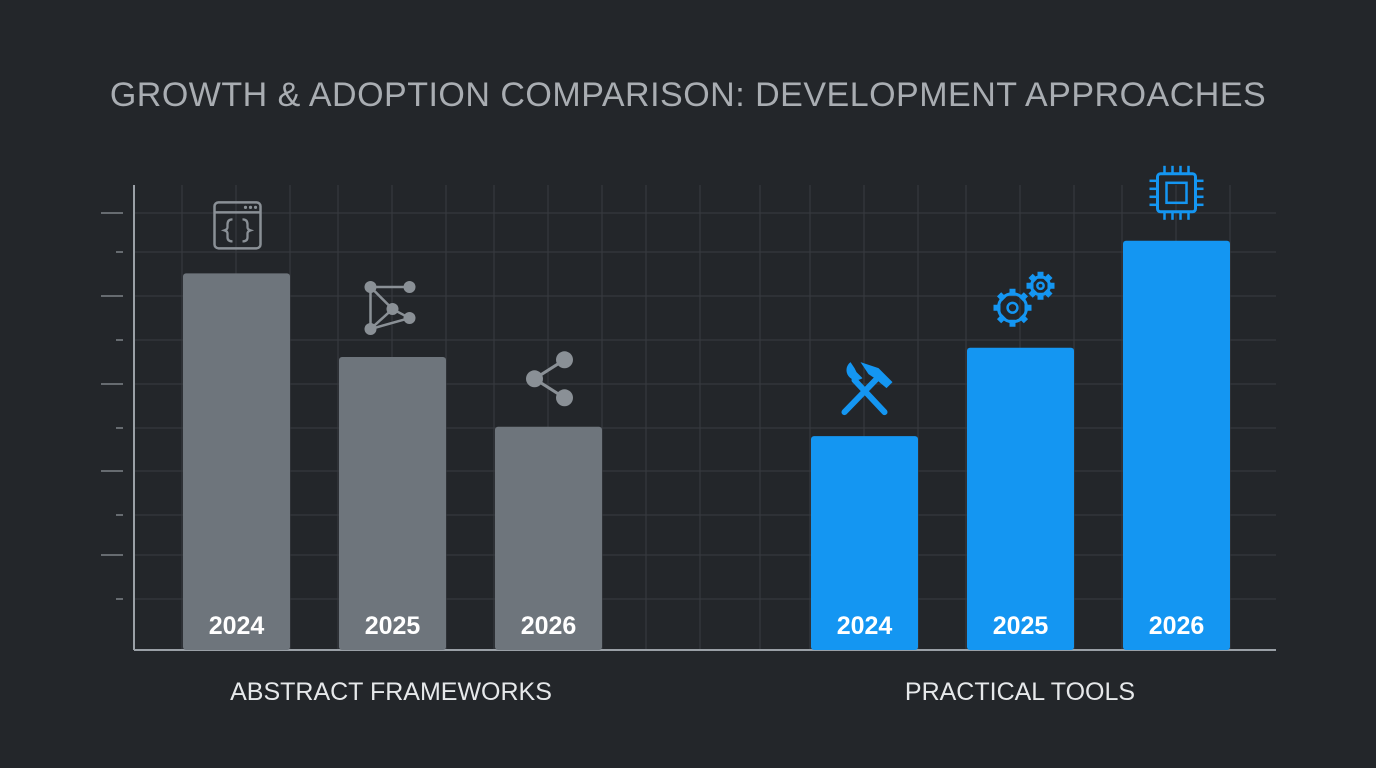 This screenshot has height=768, width=1376. I want to click on wrench-head, so click(854, 371).